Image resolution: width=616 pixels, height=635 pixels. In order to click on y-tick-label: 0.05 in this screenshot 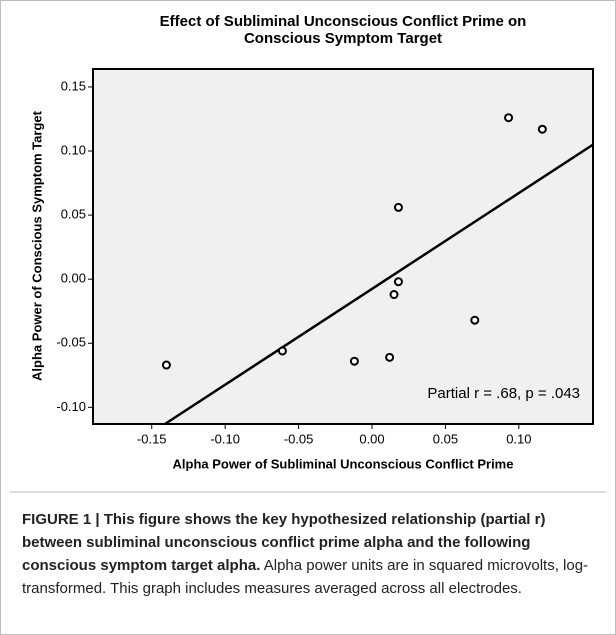, I will do `click(73, 214)`.